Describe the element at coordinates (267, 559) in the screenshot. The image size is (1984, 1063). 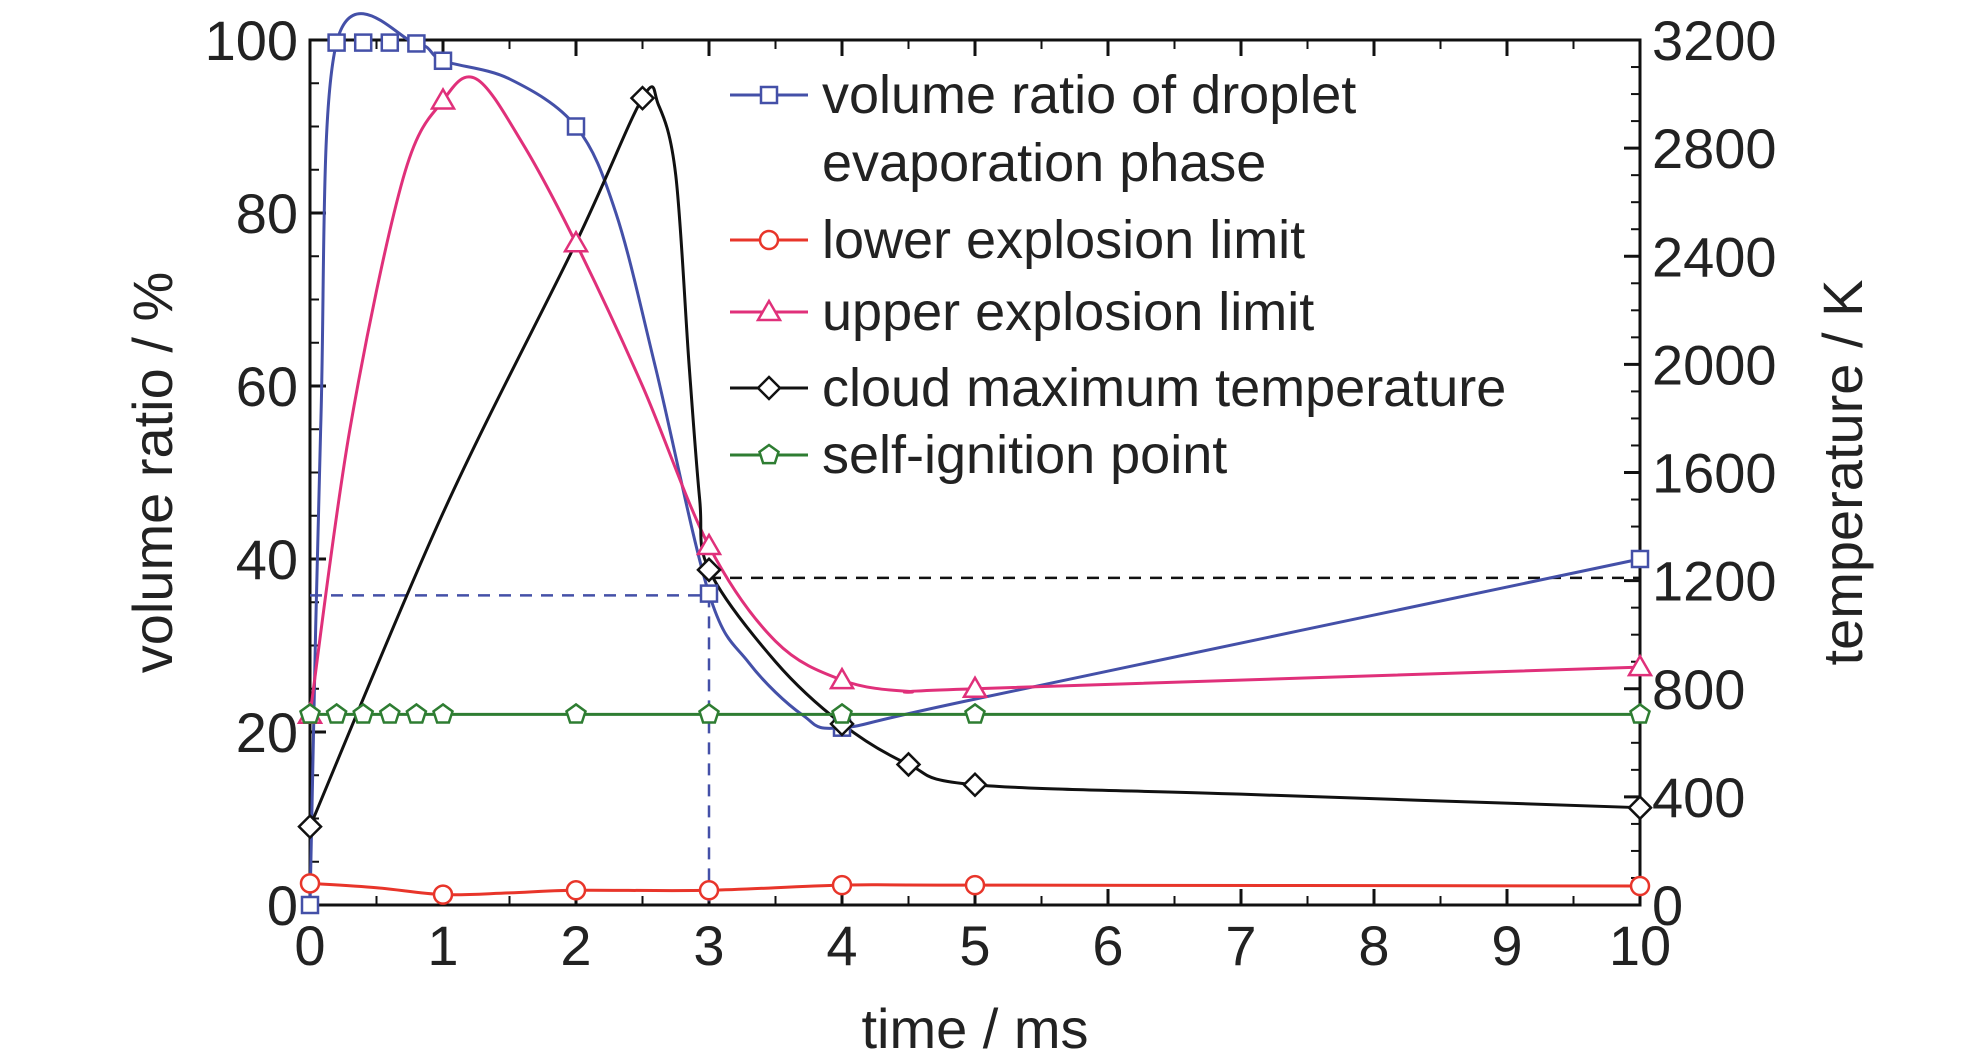
I see `y-left-tick-label: 40` at that location.